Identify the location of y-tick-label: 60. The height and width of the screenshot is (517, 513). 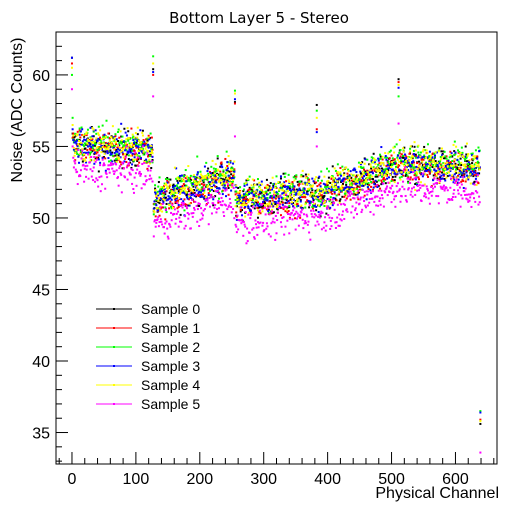
(41, 76).